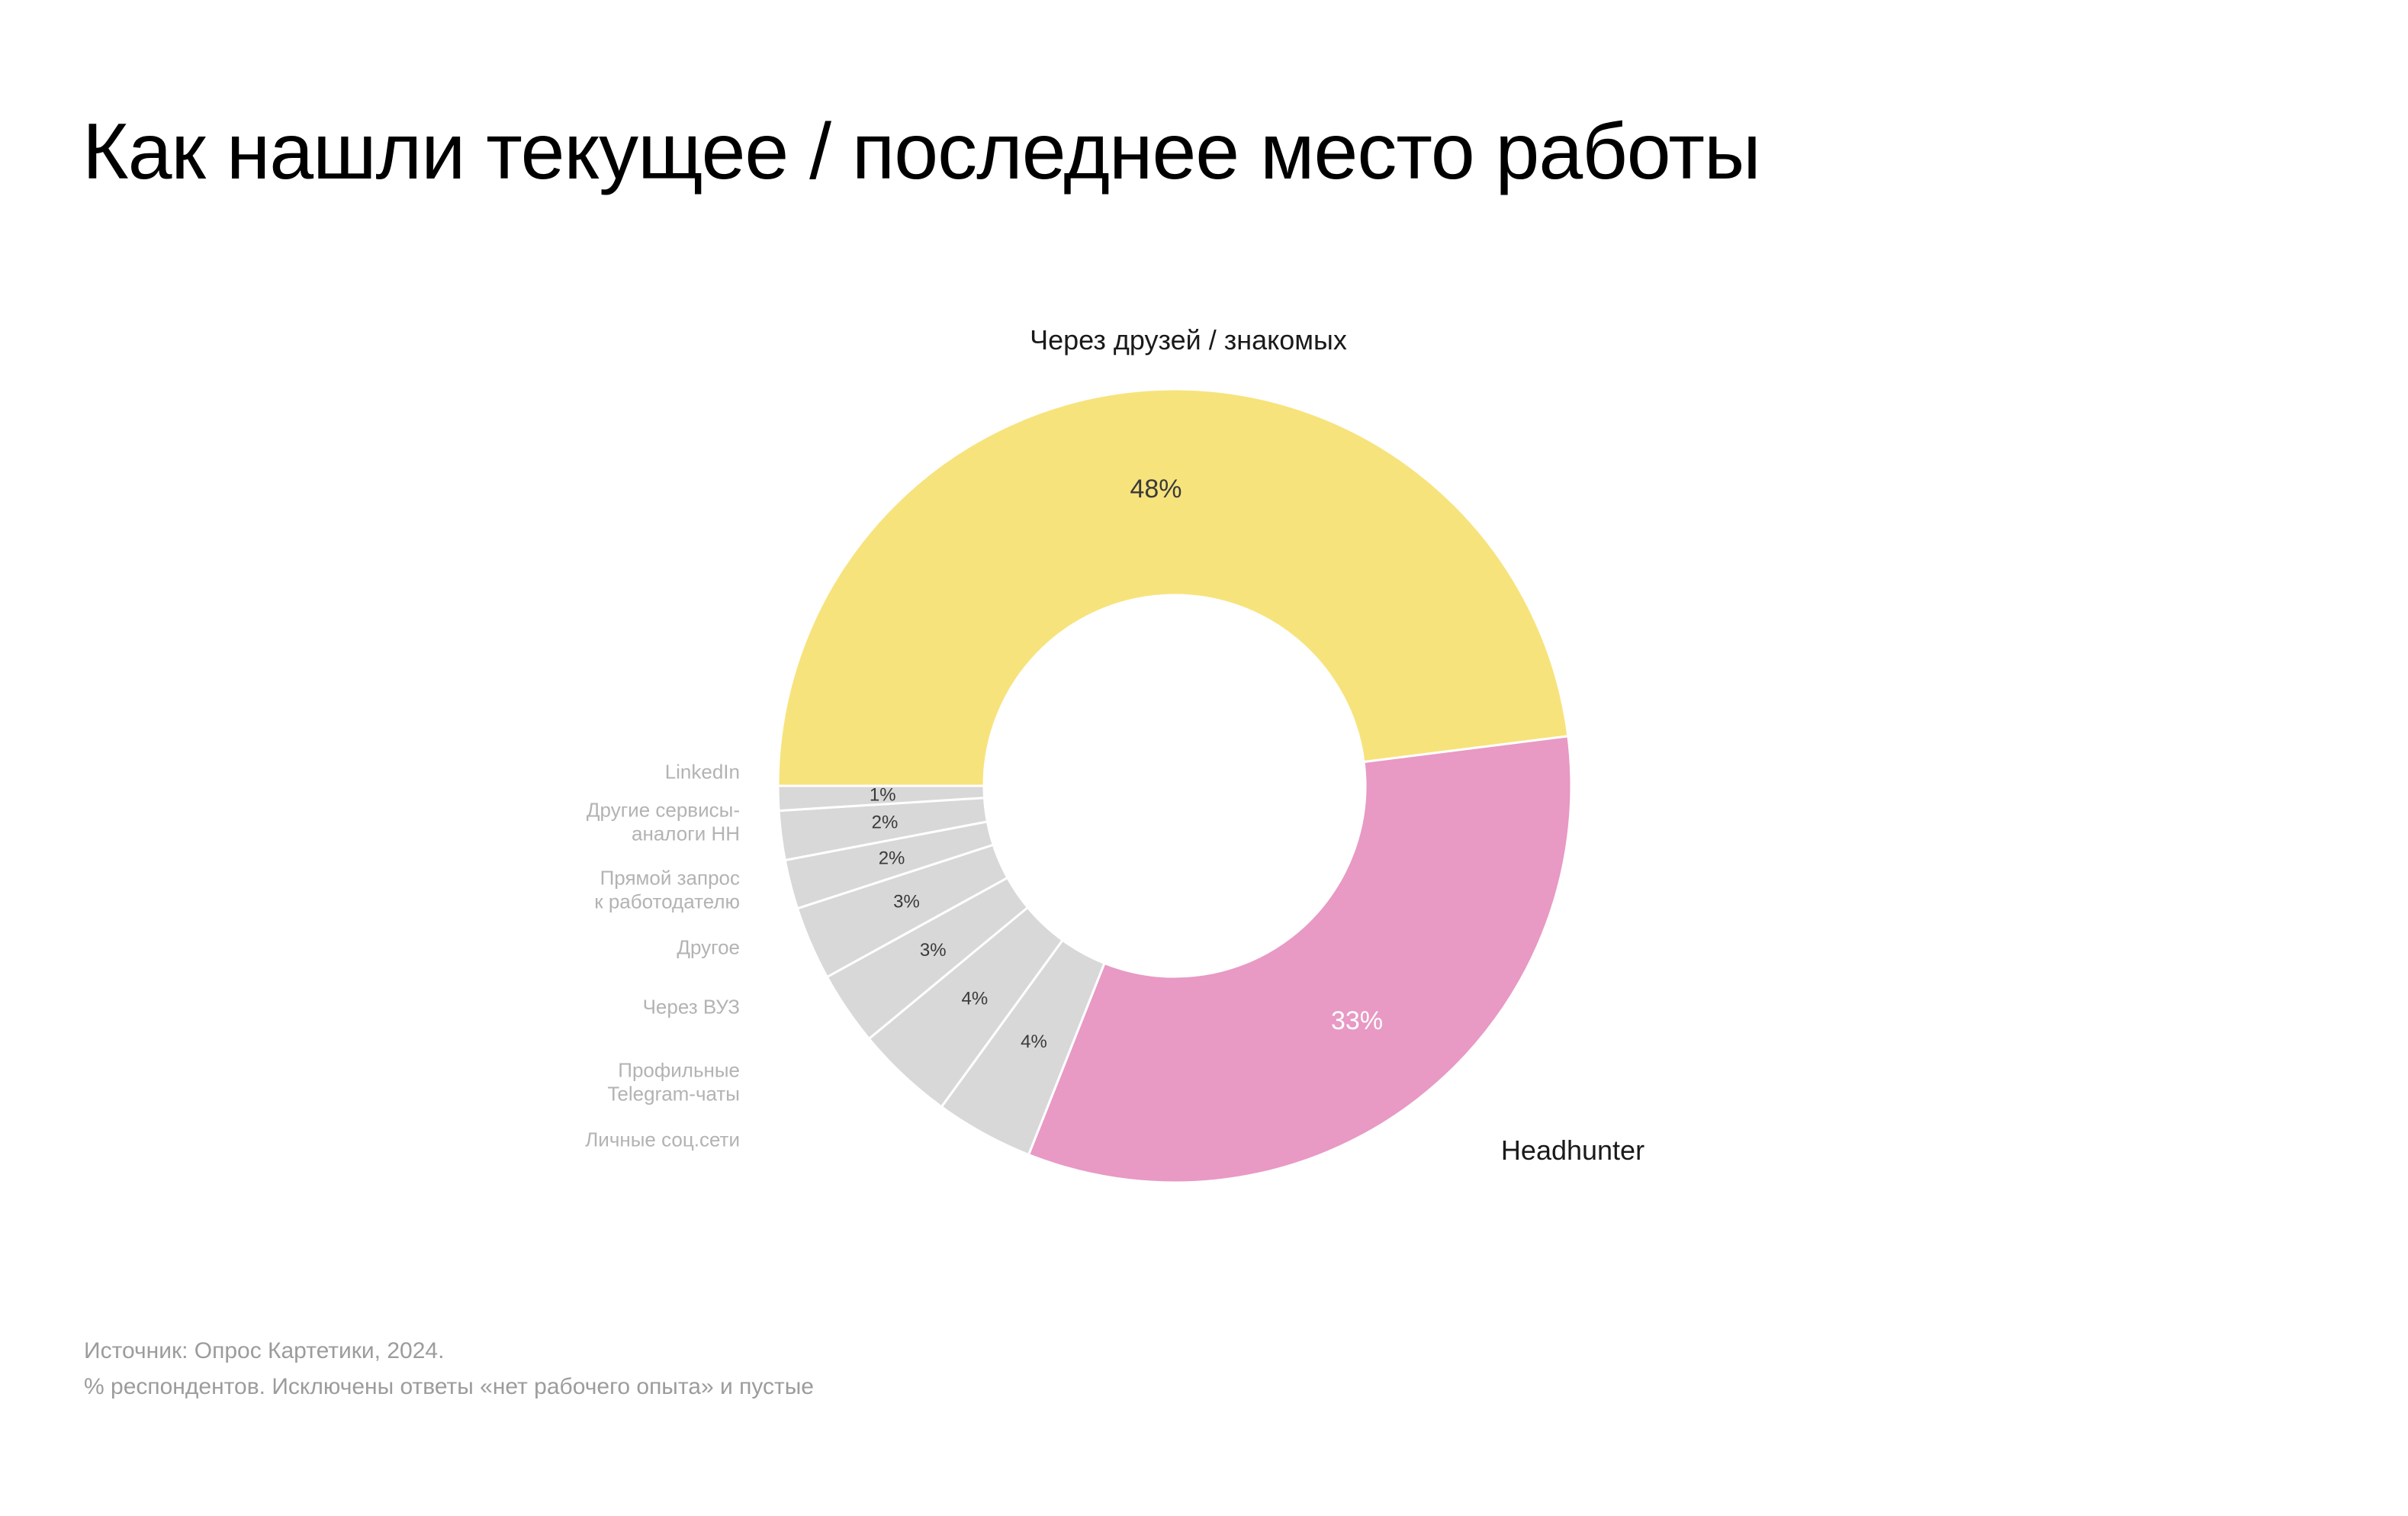 The height and width of the screenshot is (1516, 2408). What do you see at coordinates (667, 889) in the screenshot?
I see `slice-label-6: Прямой запрос к работодателю` at bounding box center [667, 889].